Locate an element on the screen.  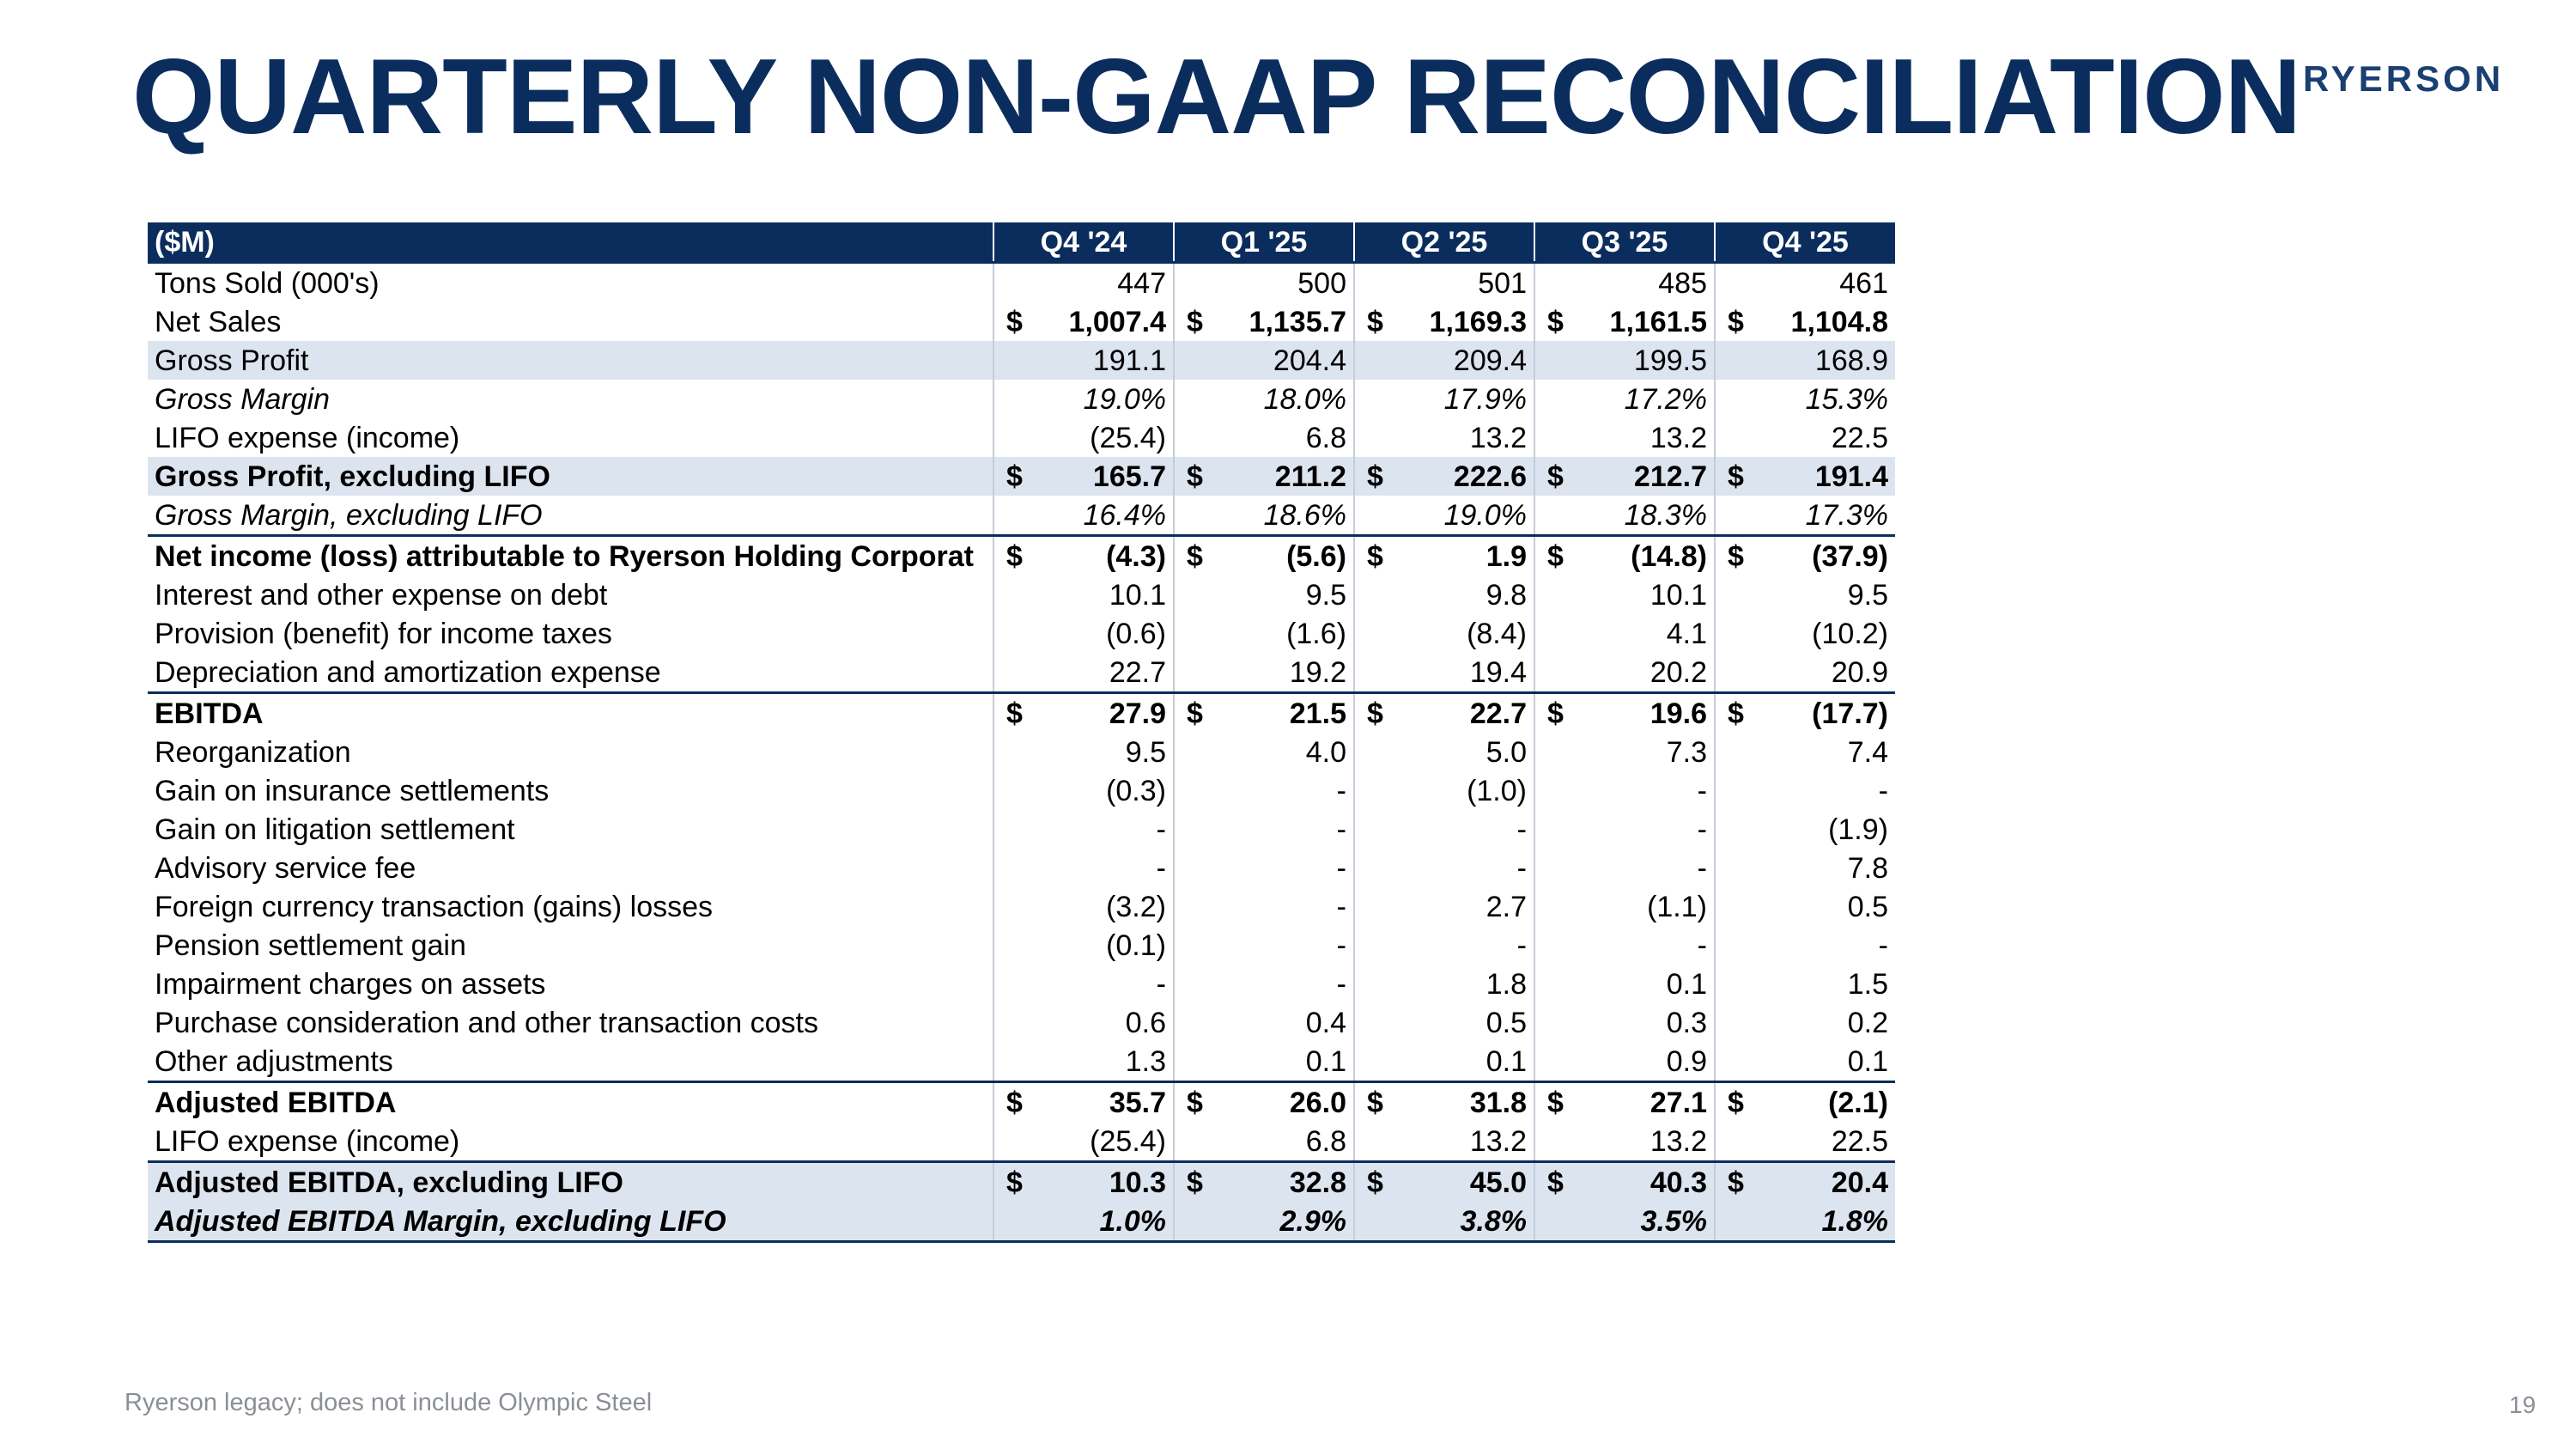
cell-value: 1.0% is located at coordinates (1133, 1221).